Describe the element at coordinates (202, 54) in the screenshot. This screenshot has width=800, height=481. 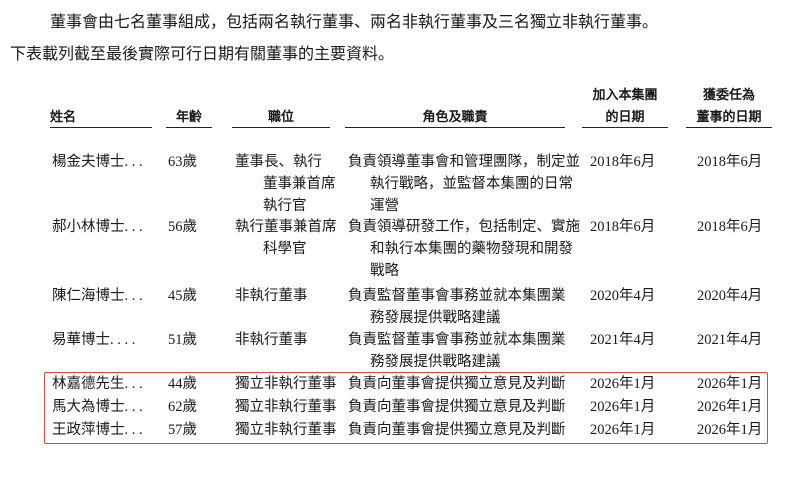
I see `intro-line-2: 下表載列截至最後實際可行日期有關董事的主要資料。` at that location.